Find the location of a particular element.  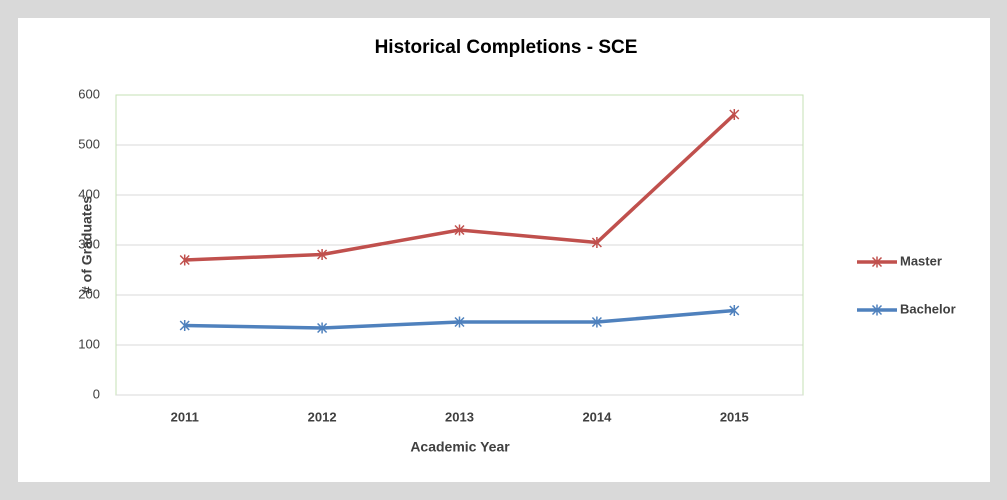

legend-label: Bachelor is located at coordinates (928, 308).